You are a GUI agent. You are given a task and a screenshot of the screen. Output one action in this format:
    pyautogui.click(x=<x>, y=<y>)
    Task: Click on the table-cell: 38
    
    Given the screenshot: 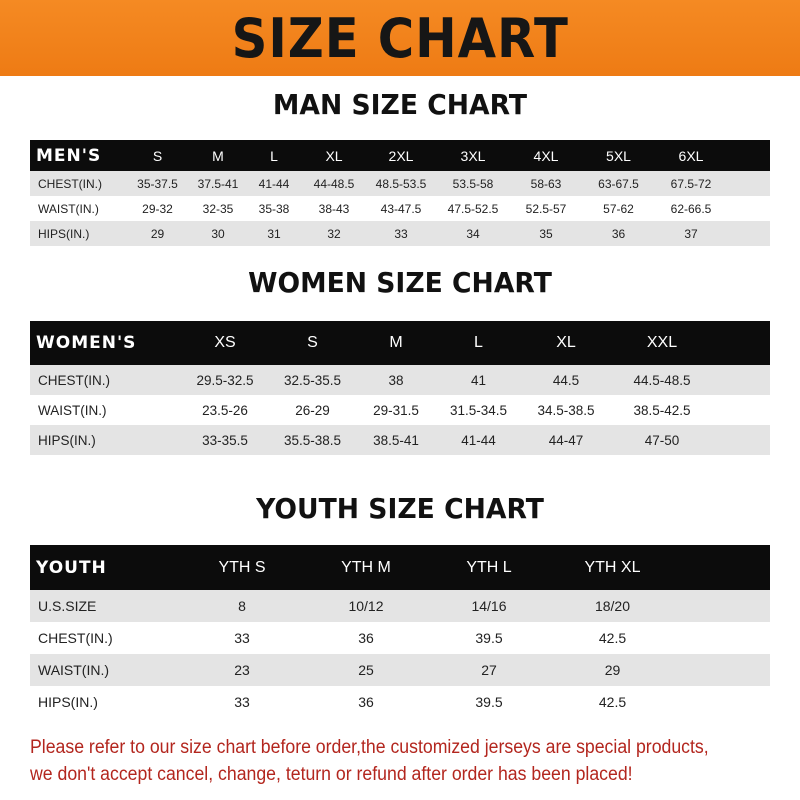 What is the action you would take?
    pyautogui.click(x=396, y=380)
    